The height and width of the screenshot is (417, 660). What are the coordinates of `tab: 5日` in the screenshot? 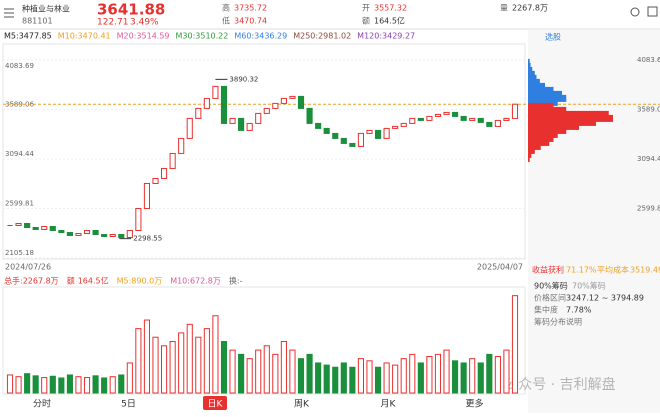 It's located at (128, 404).